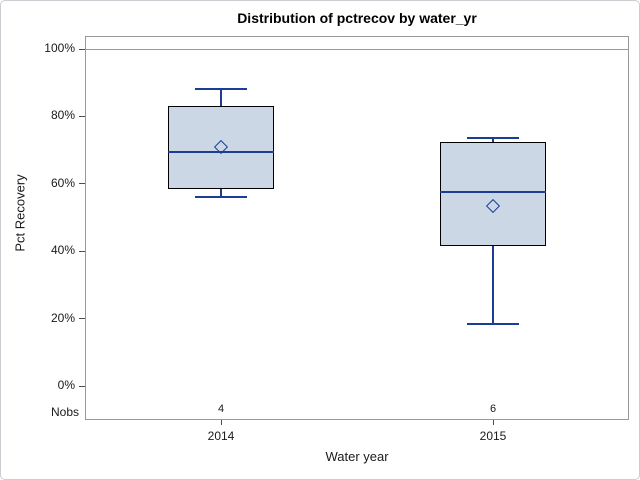  I want to click on nobs-value: 6, so click(493, 409).